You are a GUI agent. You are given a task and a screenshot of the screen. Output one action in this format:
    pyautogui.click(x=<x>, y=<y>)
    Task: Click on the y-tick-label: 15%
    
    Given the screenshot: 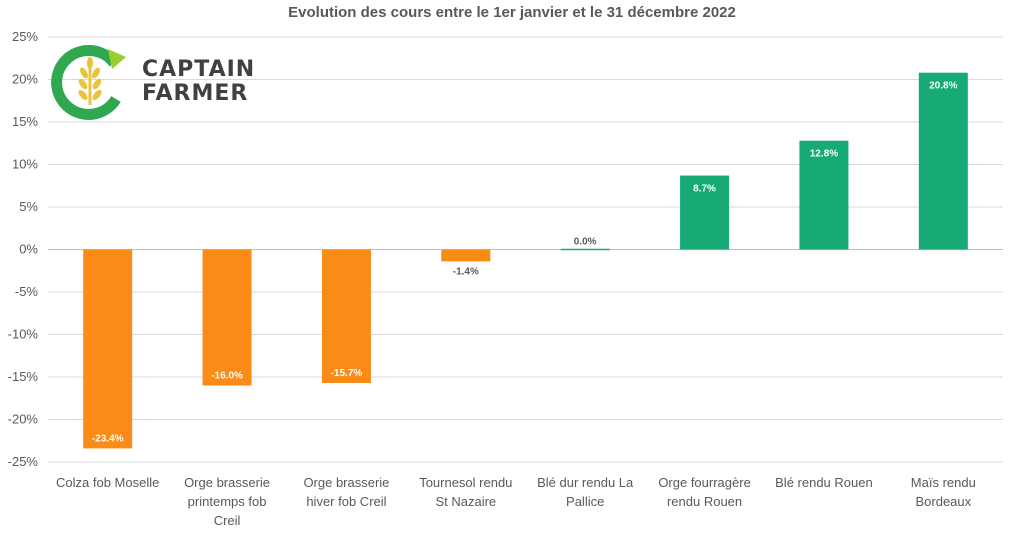 What is the action you would take?
    pyautogui.click(x=25, y=121)
    